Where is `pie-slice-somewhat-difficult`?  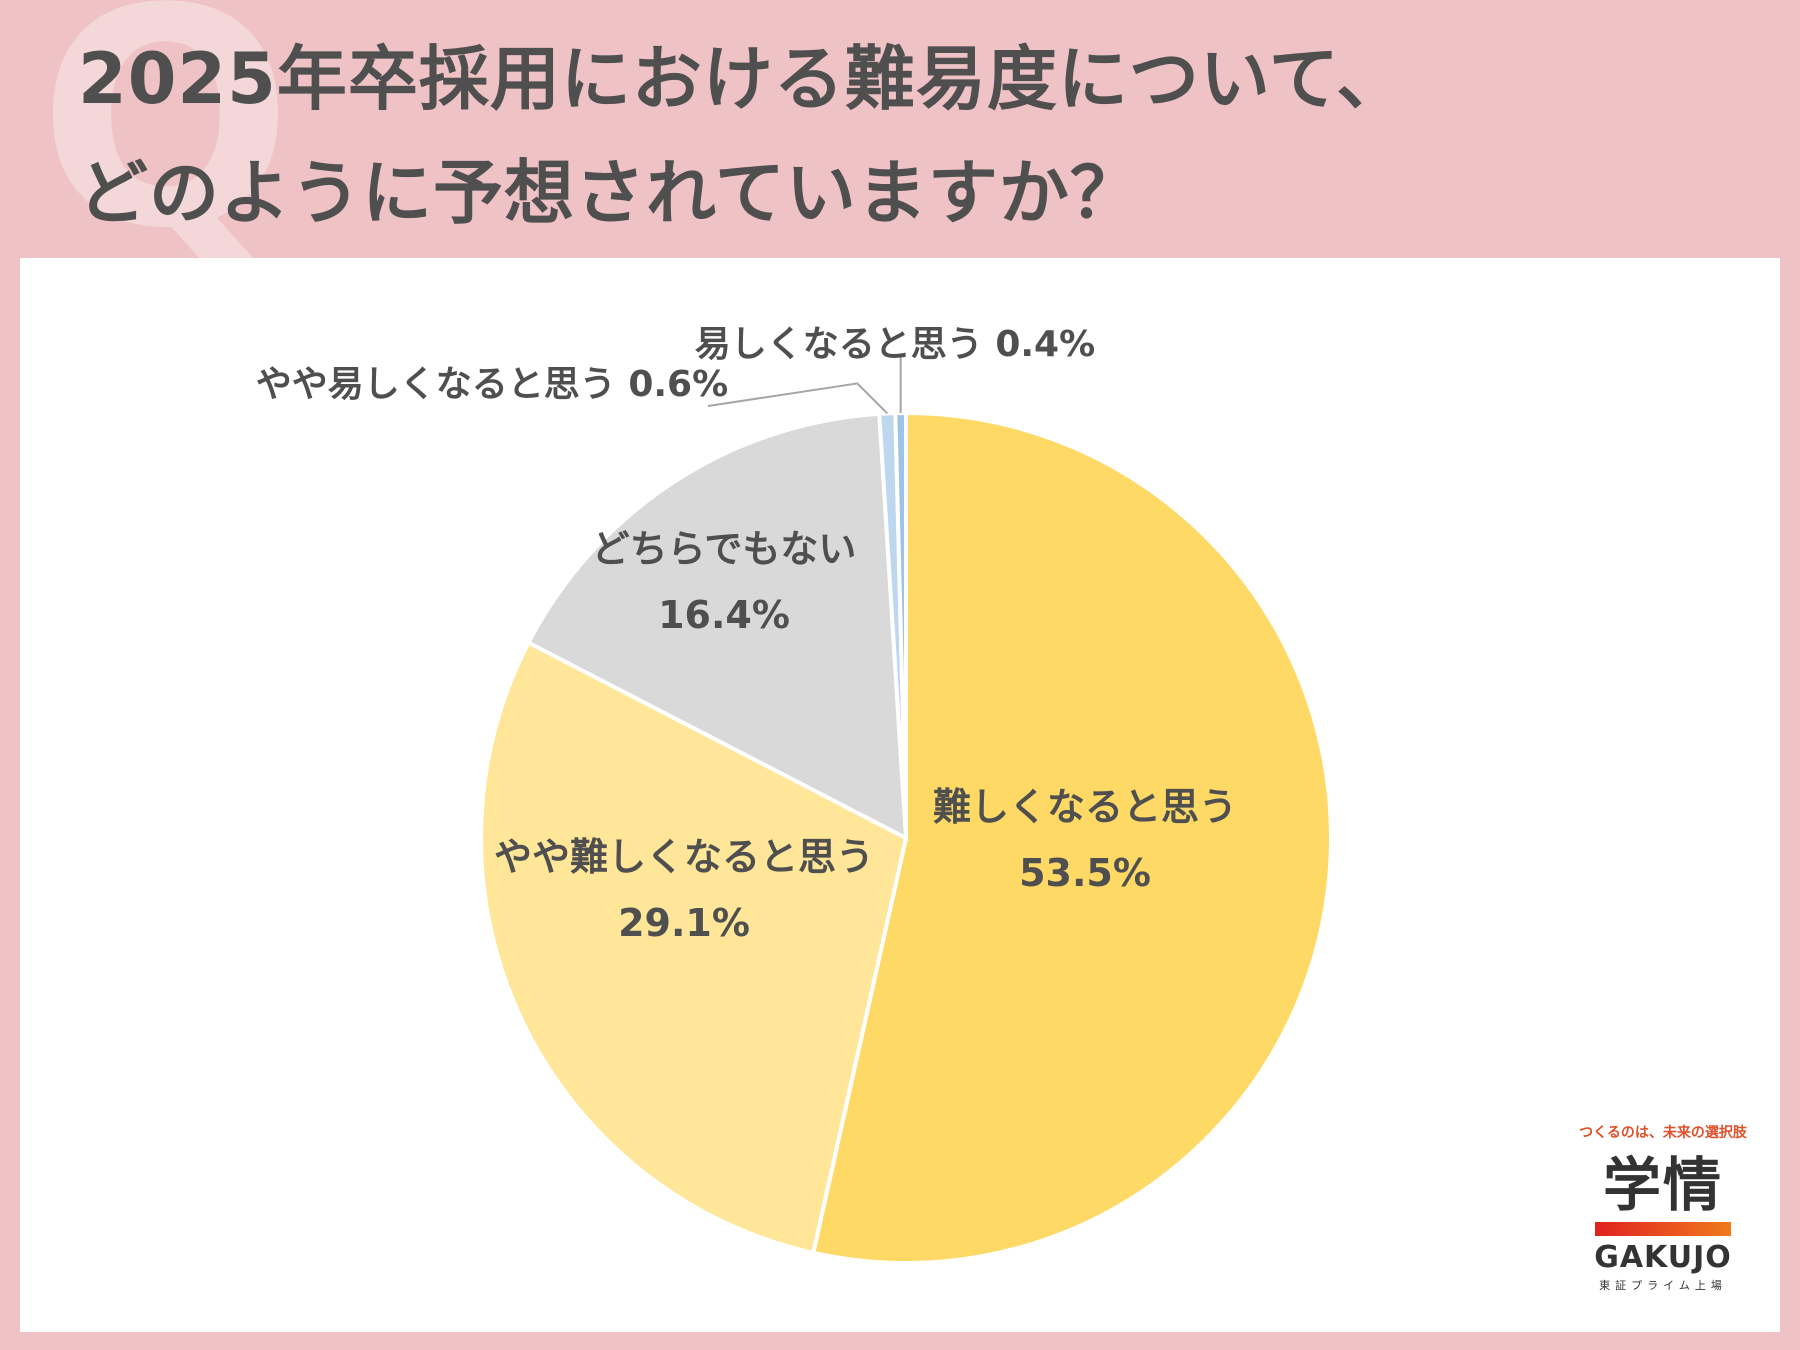 pie-slice-somewhat-difficult is located at coordinates (694, 947).